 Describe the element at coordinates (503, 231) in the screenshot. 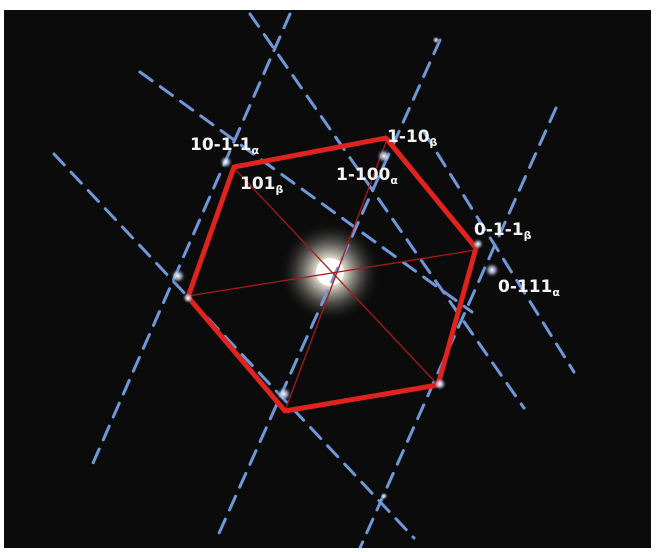

I see `label-0-1-1-beta: 0-1-1β` at that location.